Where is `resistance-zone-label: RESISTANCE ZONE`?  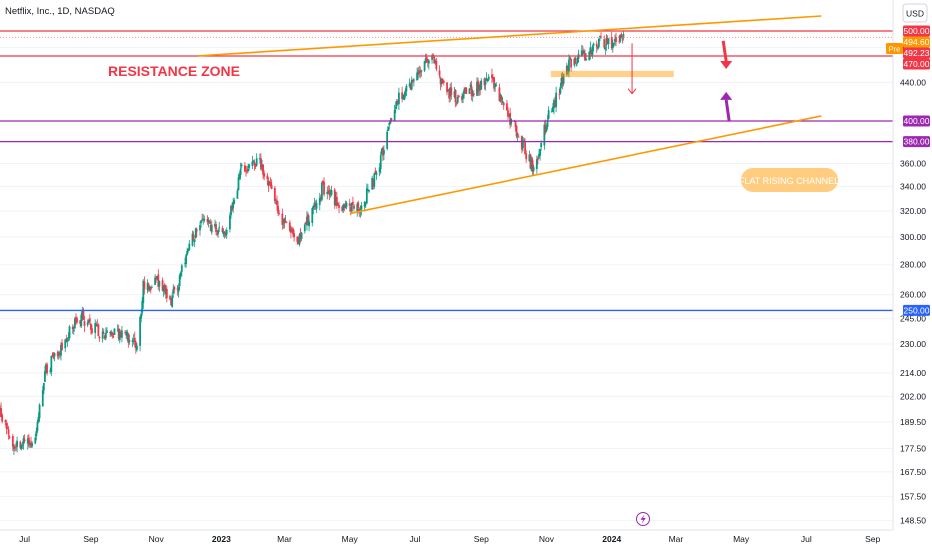
resistance-zone-label: RESISTANCE ZONE is located at coordinates (174, 71).